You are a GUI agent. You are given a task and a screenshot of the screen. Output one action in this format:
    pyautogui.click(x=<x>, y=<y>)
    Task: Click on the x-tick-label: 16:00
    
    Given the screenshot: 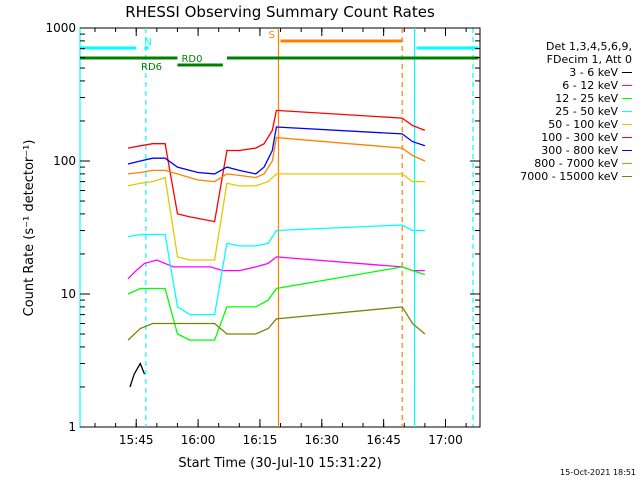 What is the action you would take?
    pyautogui.click(x=198, y=440)
    